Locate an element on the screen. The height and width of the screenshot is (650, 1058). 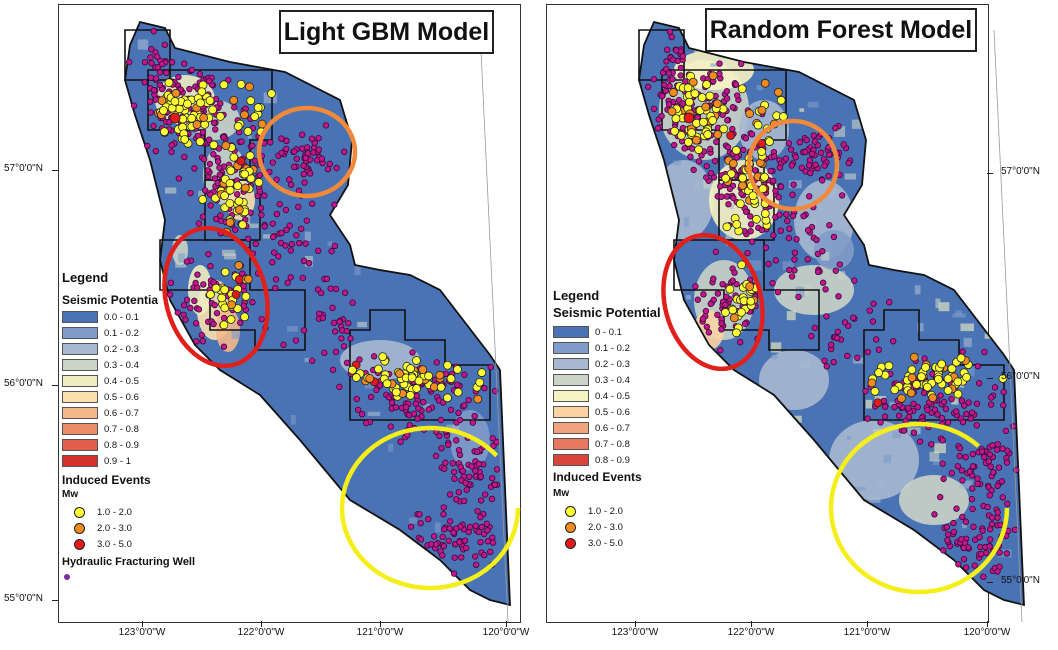
event-label: 3.0 - 5.0 is located at coordinates (114, 544).